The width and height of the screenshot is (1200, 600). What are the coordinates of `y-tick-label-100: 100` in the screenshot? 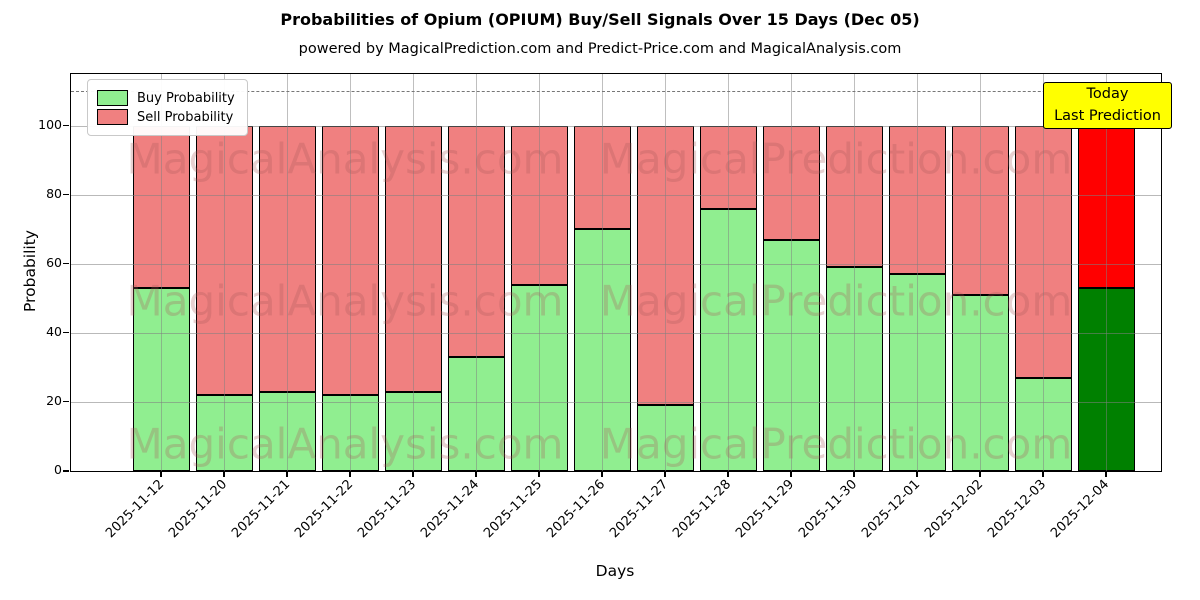 It's located at (50, 124).